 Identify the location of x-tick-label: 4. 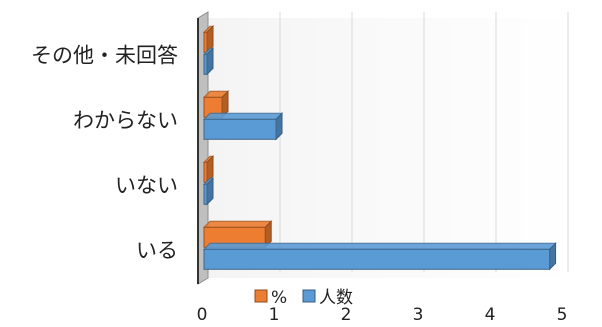
(490, 315).